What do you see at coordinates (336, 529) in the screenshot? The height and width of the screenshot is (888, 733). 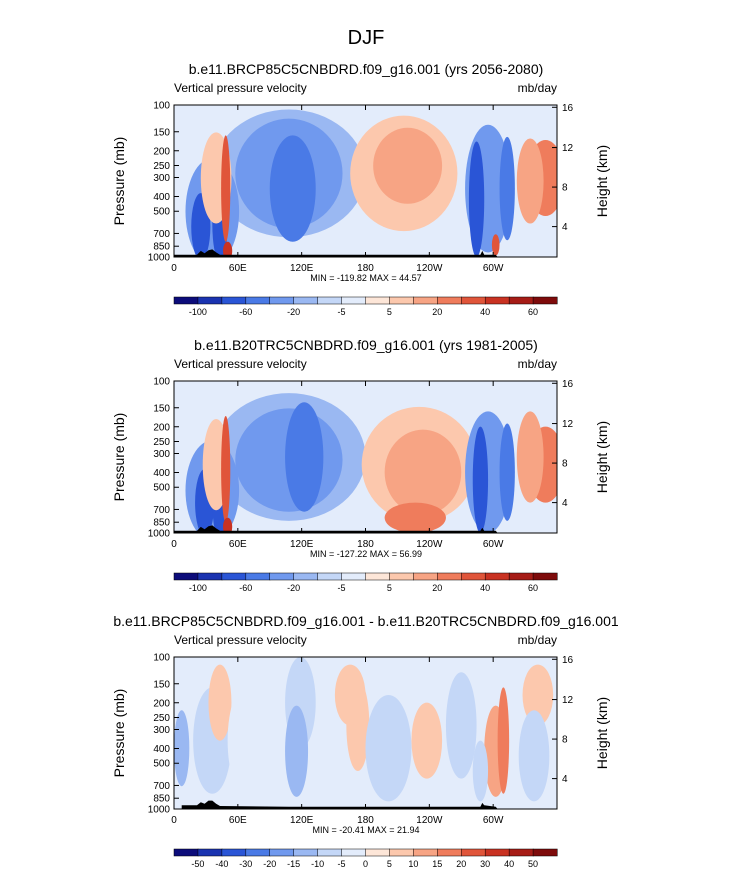 I see `topography` at bounding box center [336, 529].